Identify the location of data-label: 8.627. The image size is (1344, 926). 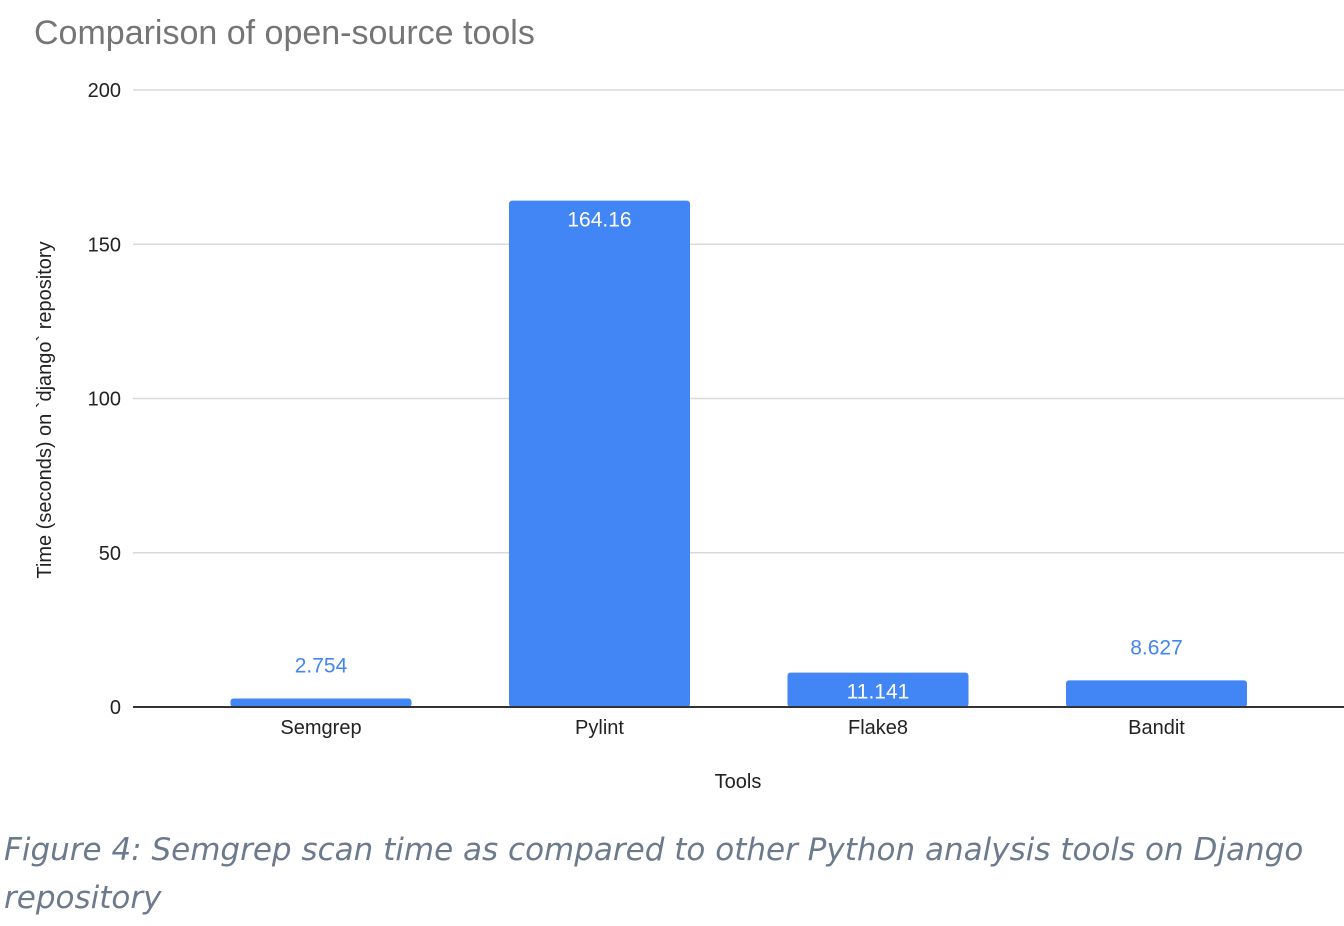
(1156, 647).